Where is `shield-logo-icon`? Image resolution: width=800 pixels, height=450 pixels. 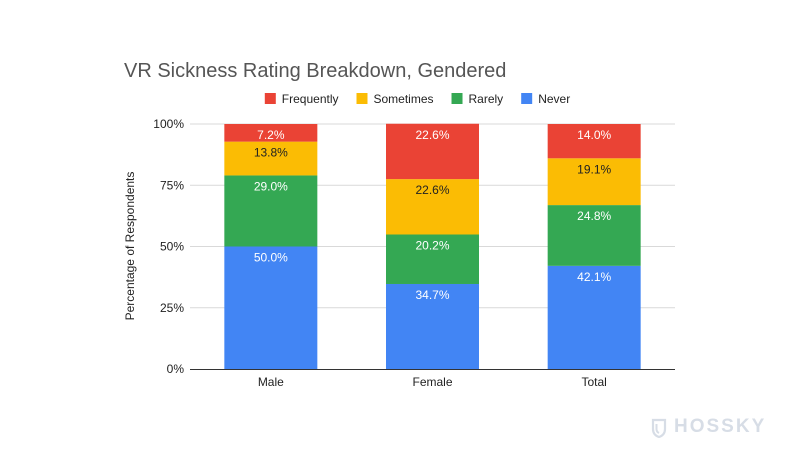 shield-logo-icon is located at coordinates (659, 428).